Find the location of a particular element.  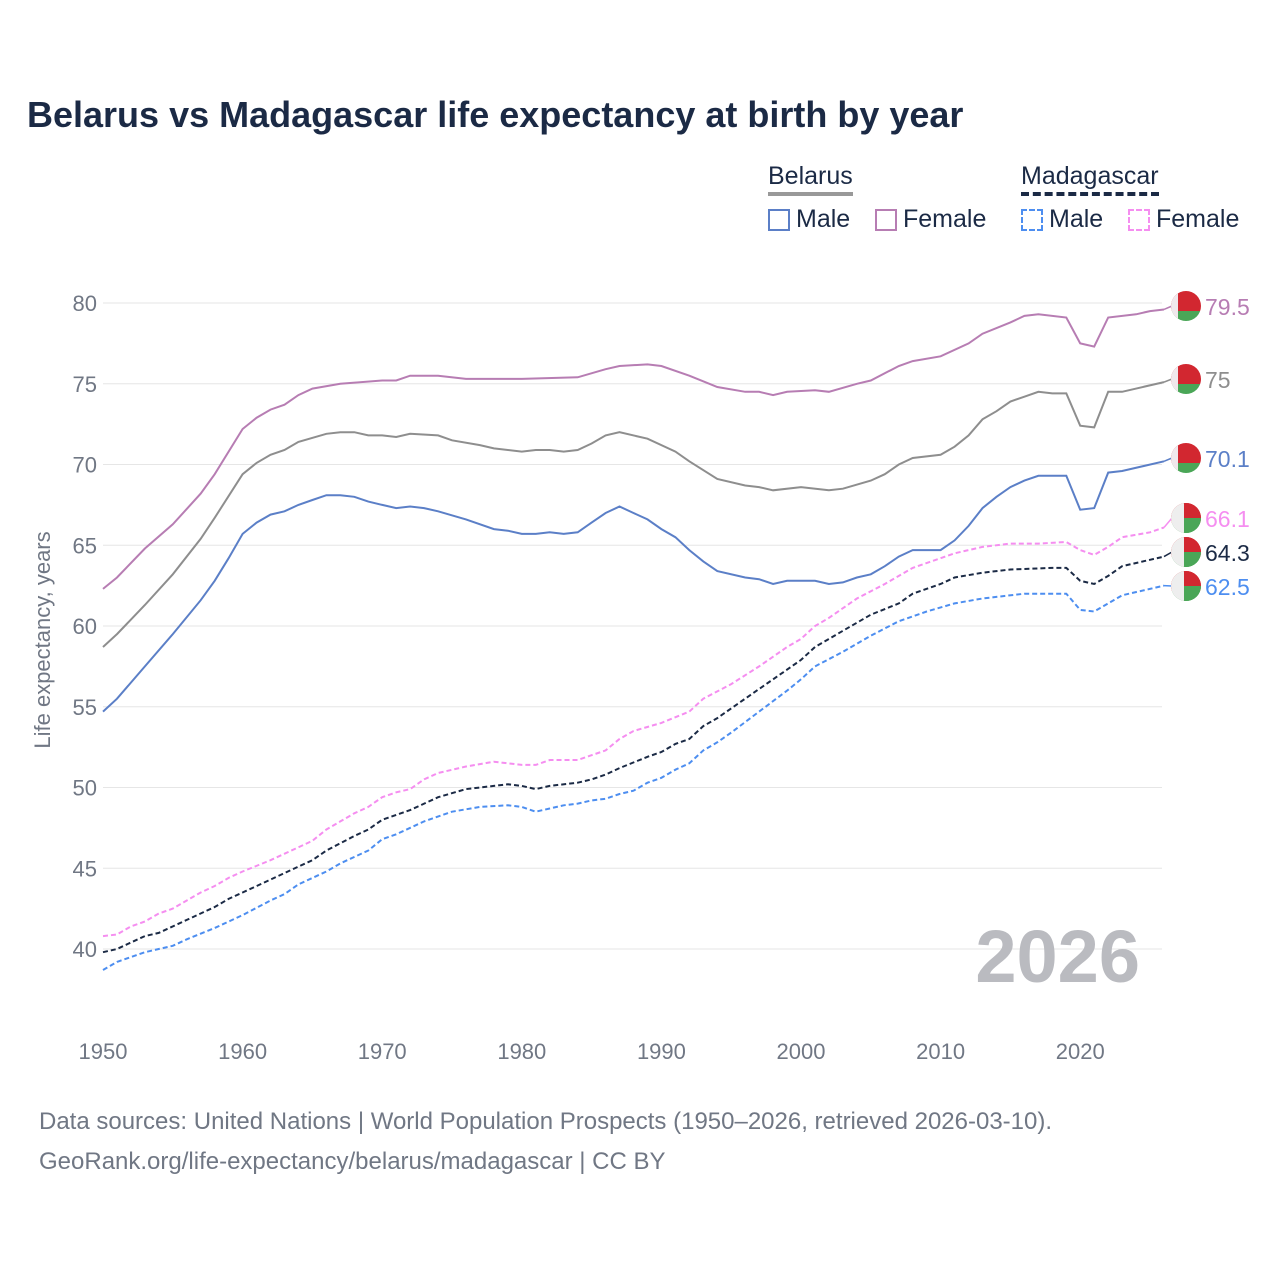

legend-item-madagascar-male: Male is located at coordinates (1062, 219).